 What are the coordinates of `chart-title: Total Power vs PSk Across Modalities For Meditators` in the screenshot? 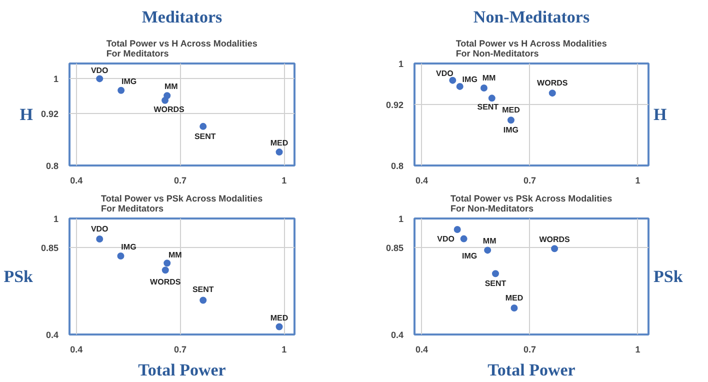 It's located at (182, 204).